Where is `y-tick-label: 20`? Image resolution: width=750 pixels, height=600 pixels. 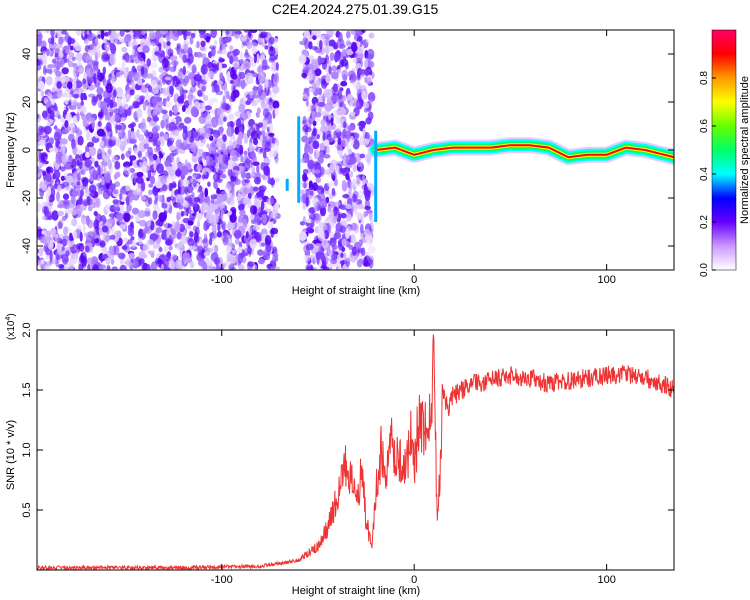
y-tick-label: 20 is located at coordinates (27, 102).